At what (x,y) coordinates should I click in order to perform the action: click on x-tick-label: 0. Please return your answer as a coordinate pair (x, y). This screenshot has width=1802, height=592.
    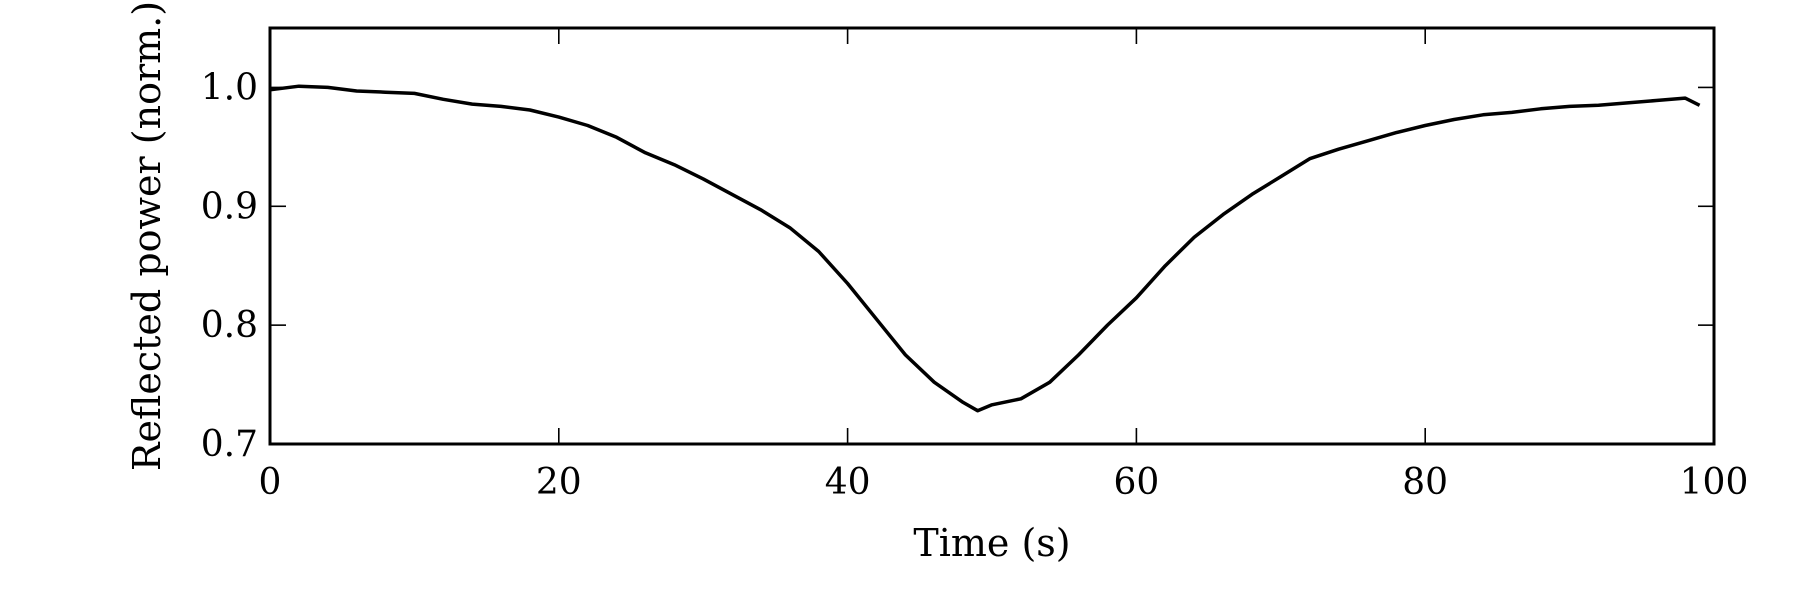
    Looking at the image, I should click on (270, 482).